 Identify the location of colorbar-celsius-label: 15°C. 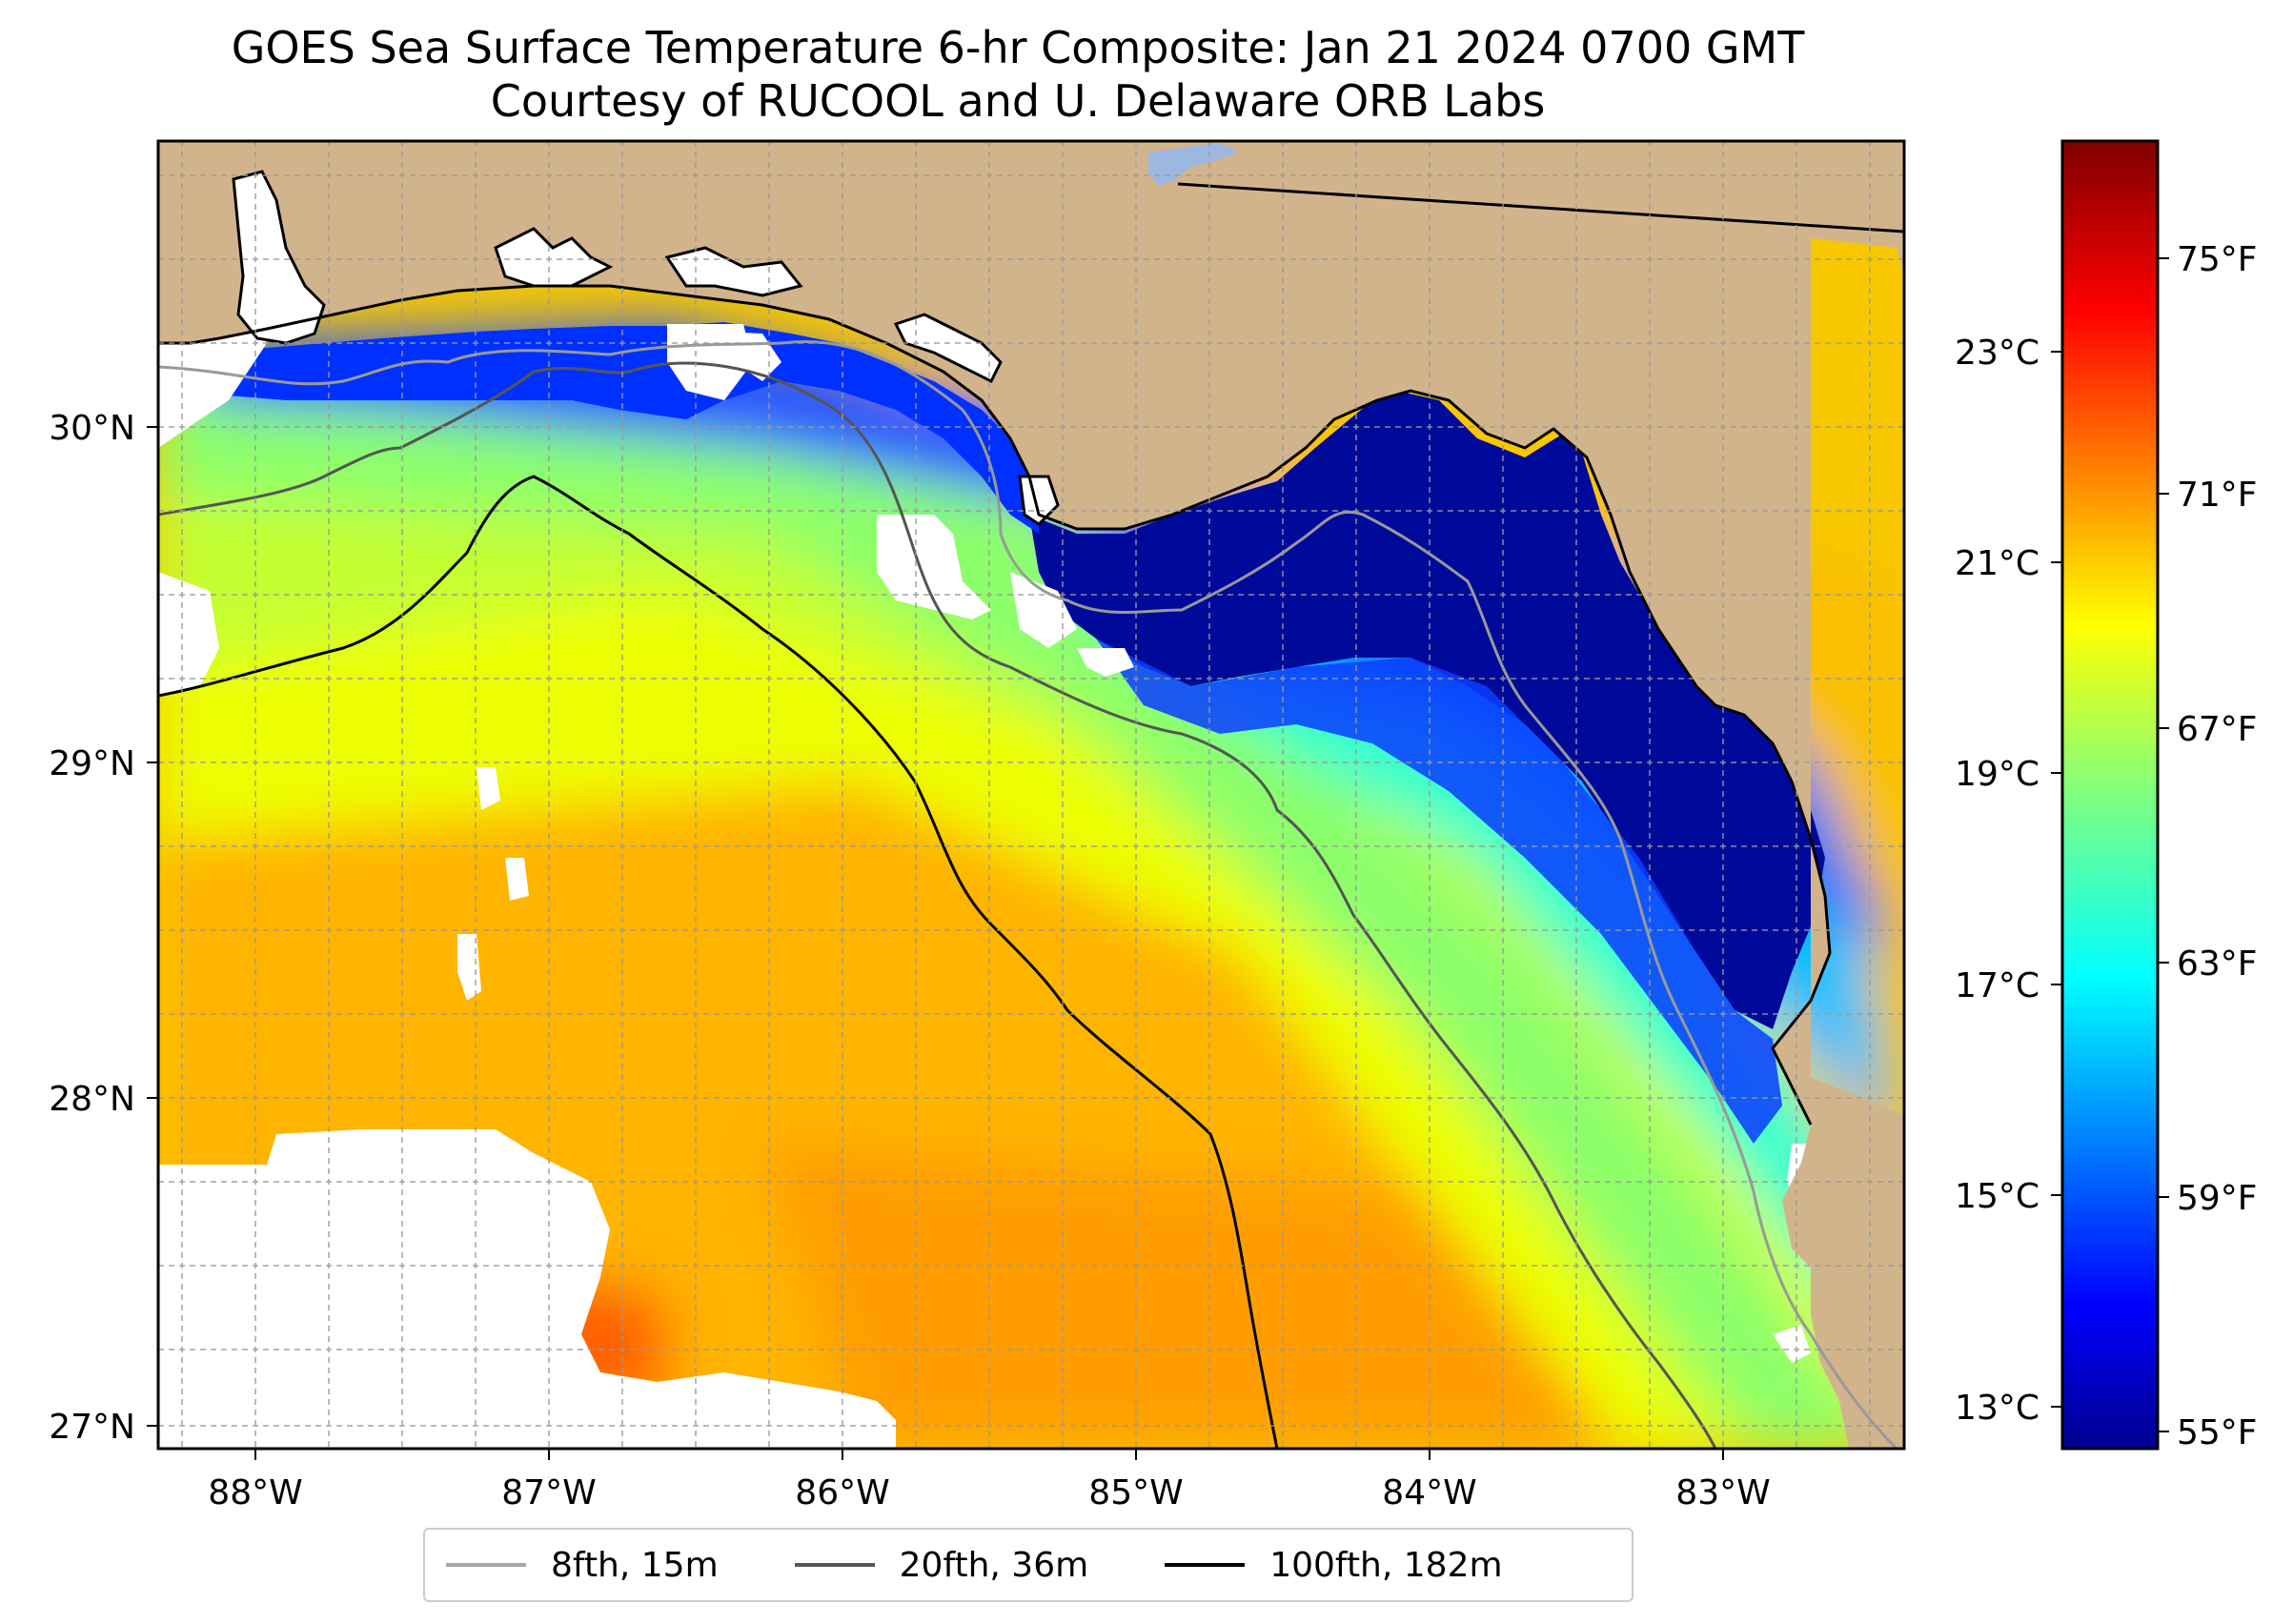
(1997, 1196).